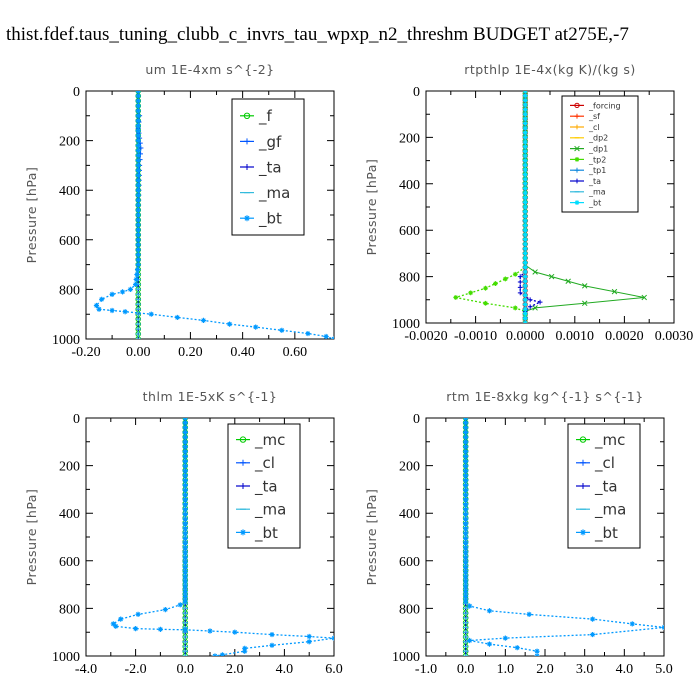 This screenshot has height=700, width=700. What do you see at coordinates (265, 116) in the screenshot?
I see `legend-label: _f` at bounding box center [265, 116].